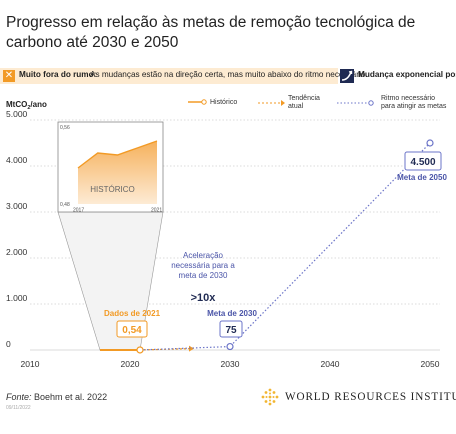  What do you see at coordinates (117, 154) in the screenshot?
I see `inset-line` at bounding box center [117, 154].